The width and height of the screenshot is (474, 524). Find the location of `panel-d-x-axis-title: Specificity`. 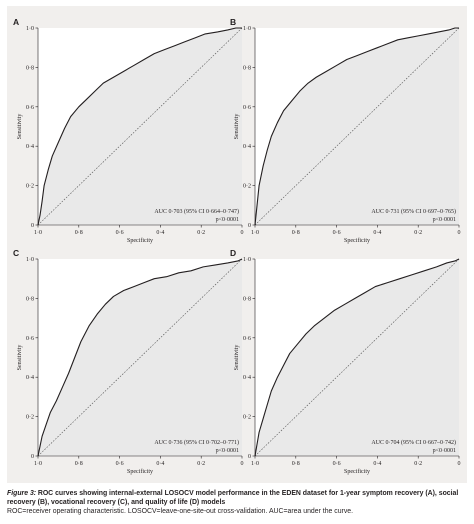

panel-d-x-axis-title: Specificity is located at coordinates (357, 471).